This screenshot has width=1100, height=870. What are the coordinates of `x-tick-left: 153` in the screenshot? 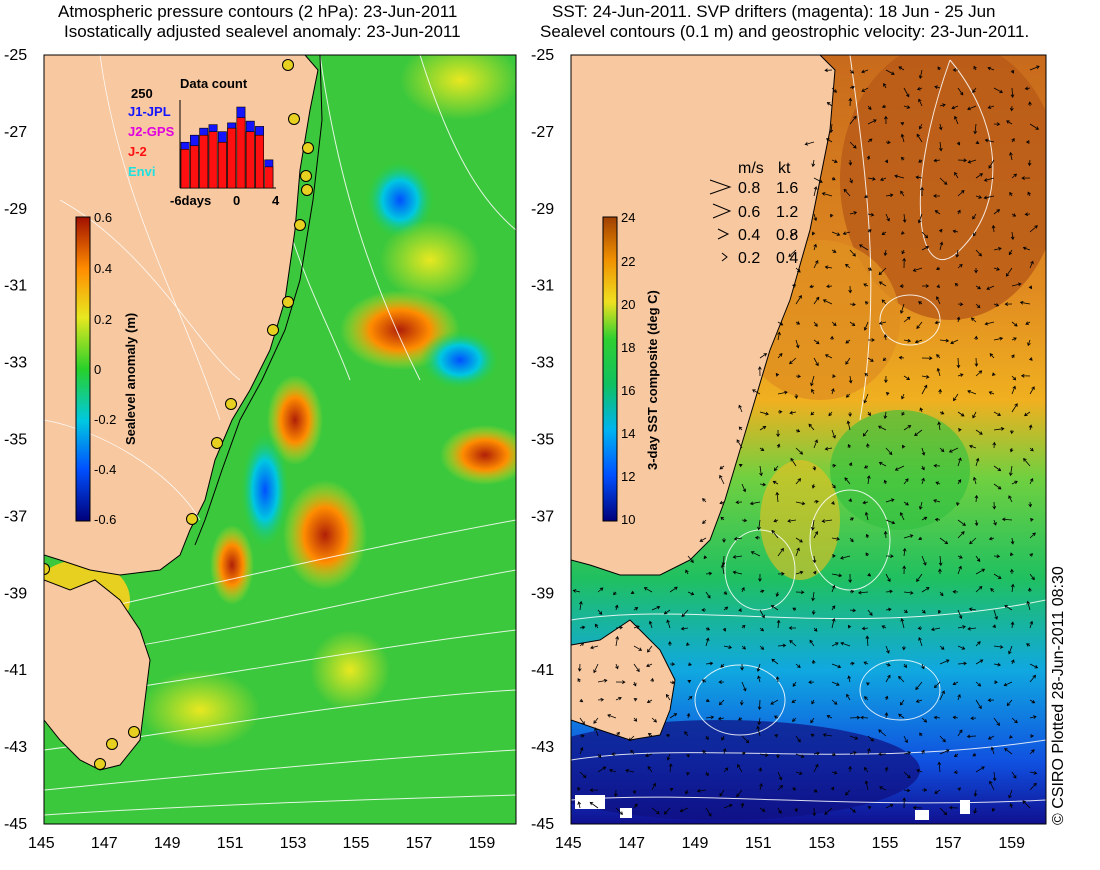 It's located at (293, 843).